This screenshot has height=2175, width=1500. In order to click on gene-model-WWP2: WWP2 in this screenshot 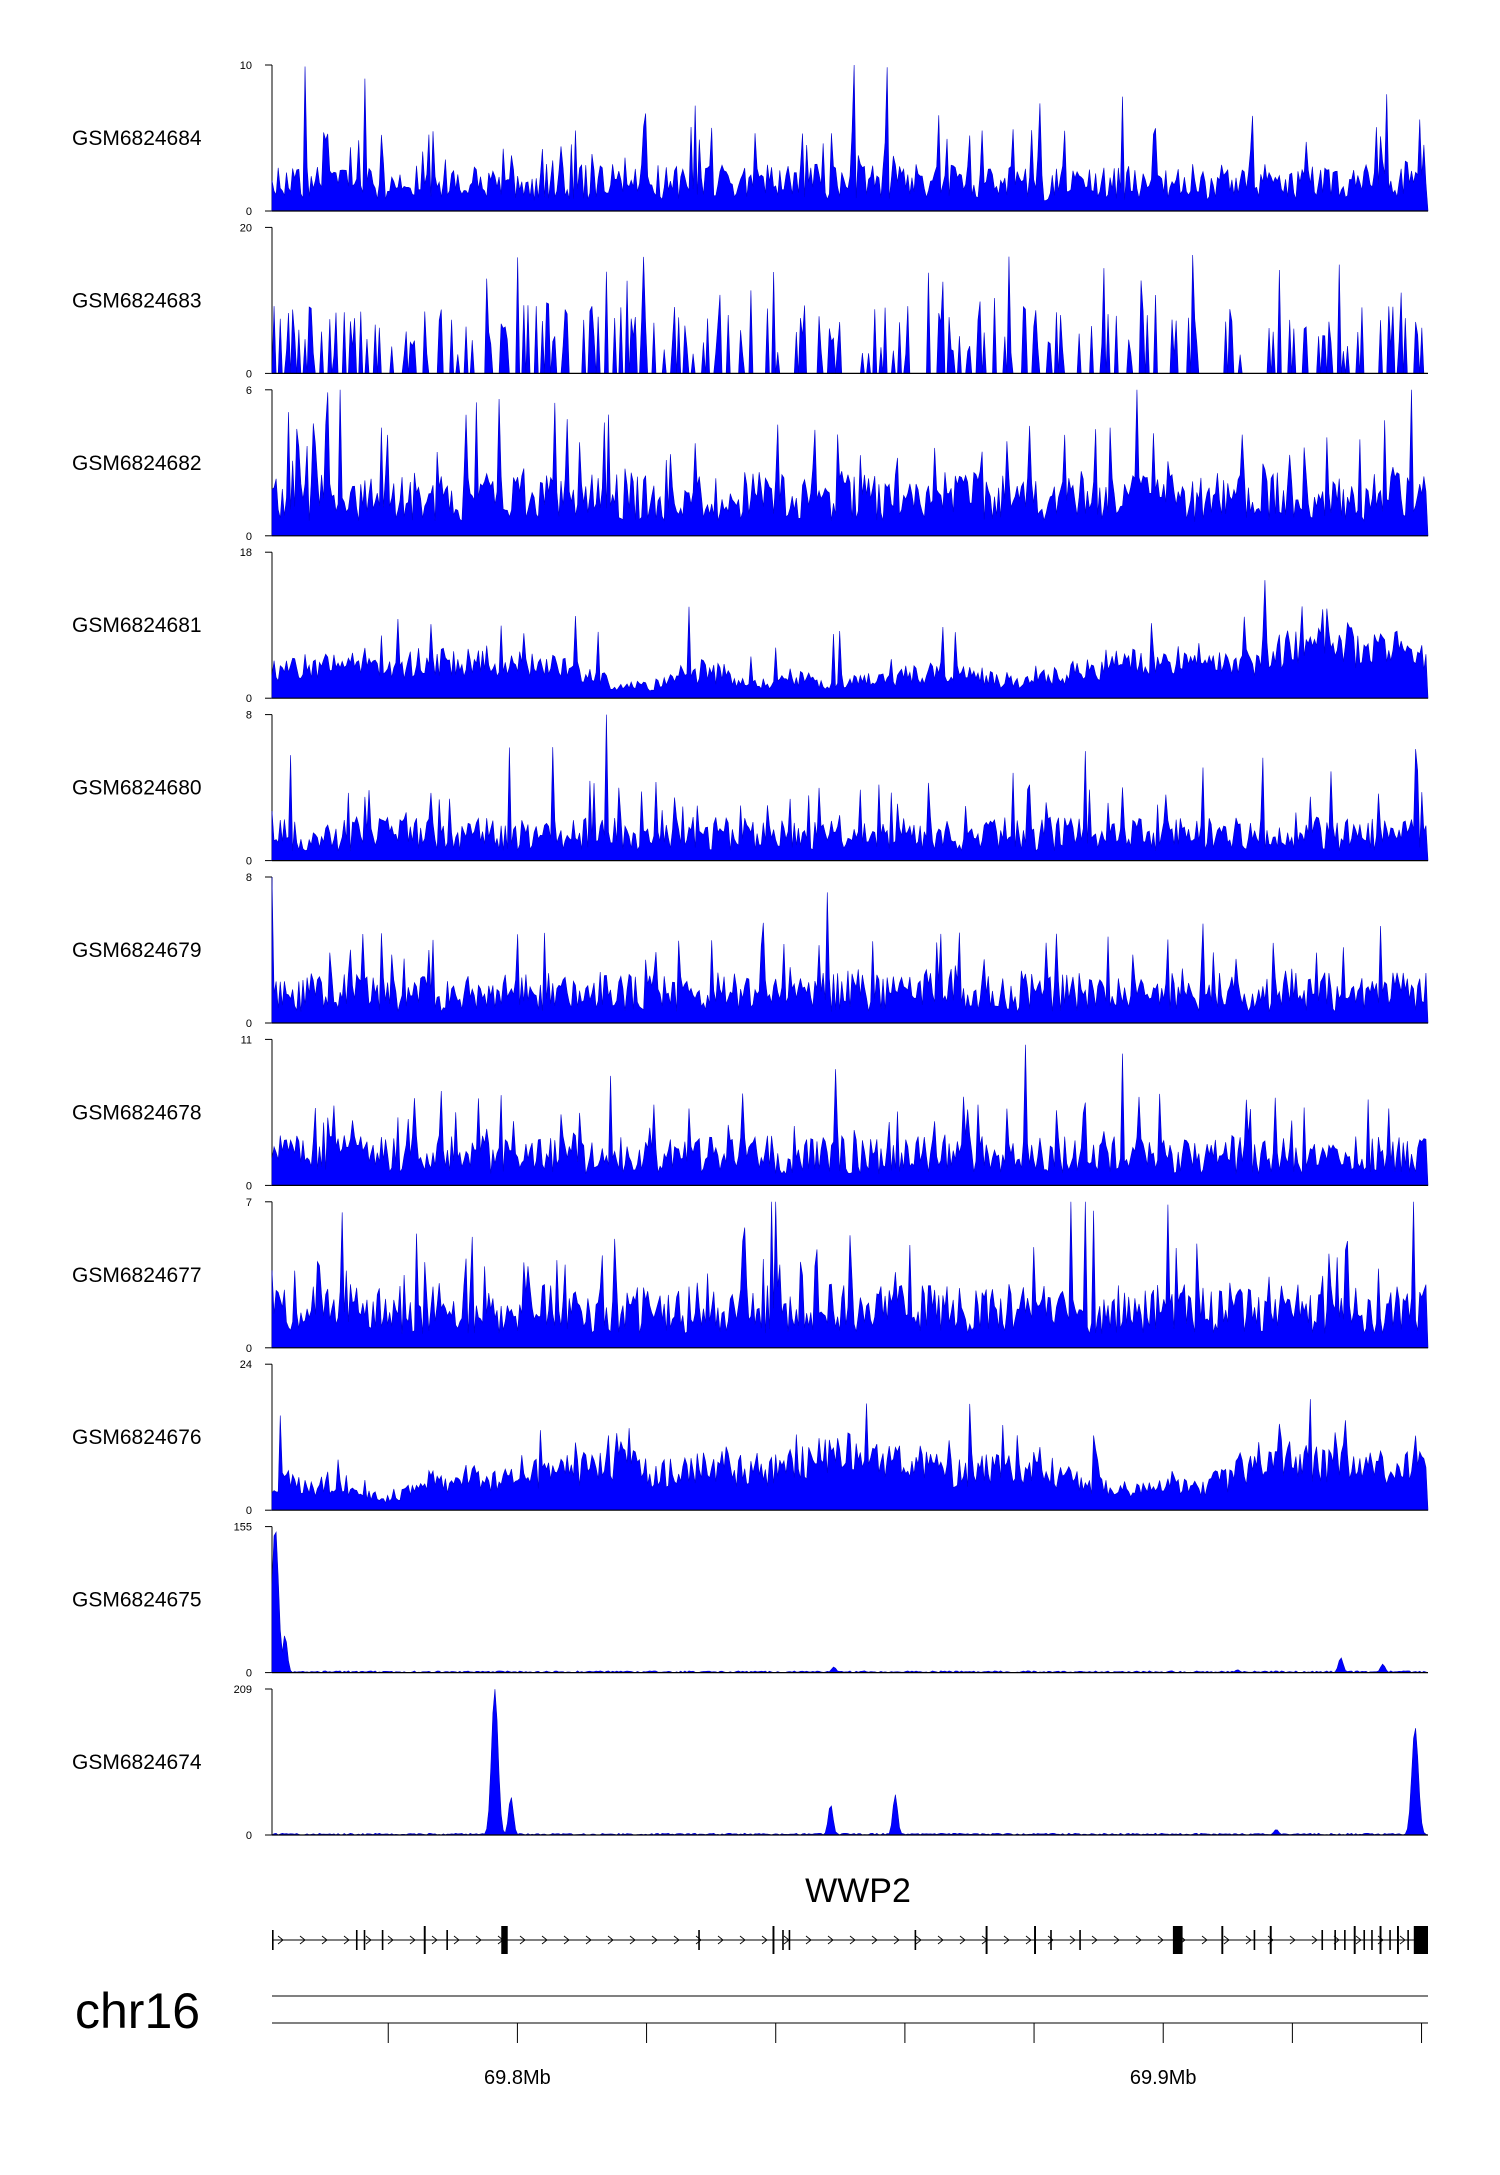, I will do `click(850, 1913)`.